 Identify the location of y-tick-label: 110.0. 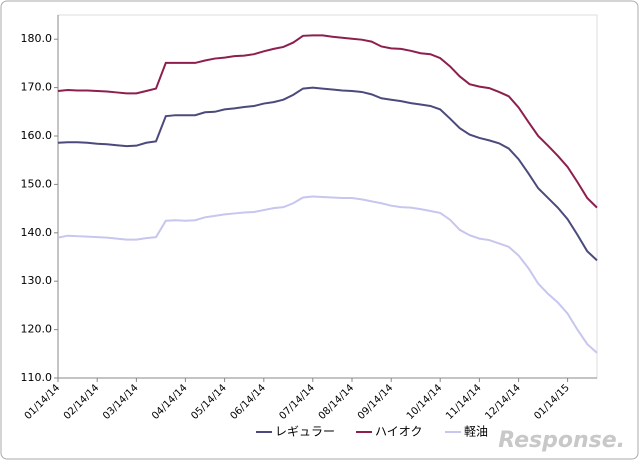
(37, 377).